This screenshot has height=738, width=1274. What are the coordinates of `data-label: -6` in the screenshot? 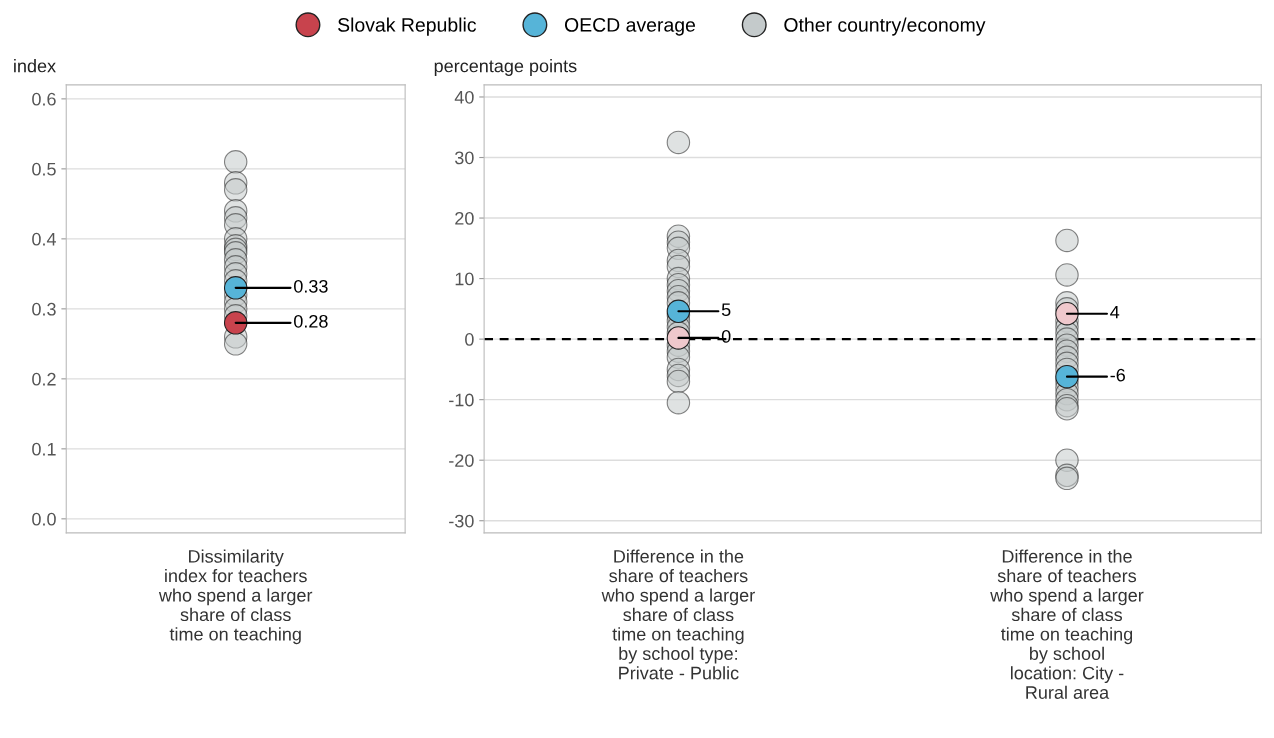 It's located at (1117, 375).